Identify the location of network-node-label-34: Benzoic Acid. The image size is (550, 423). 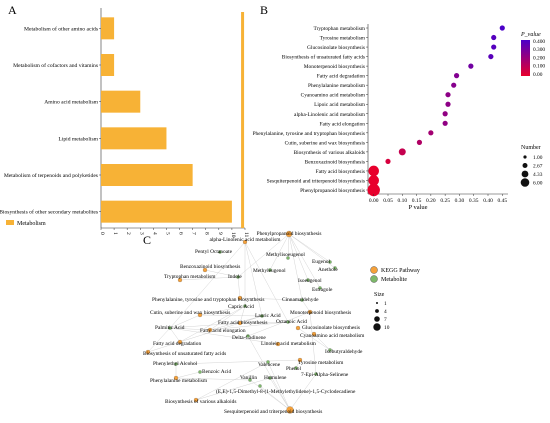
(216, 372).